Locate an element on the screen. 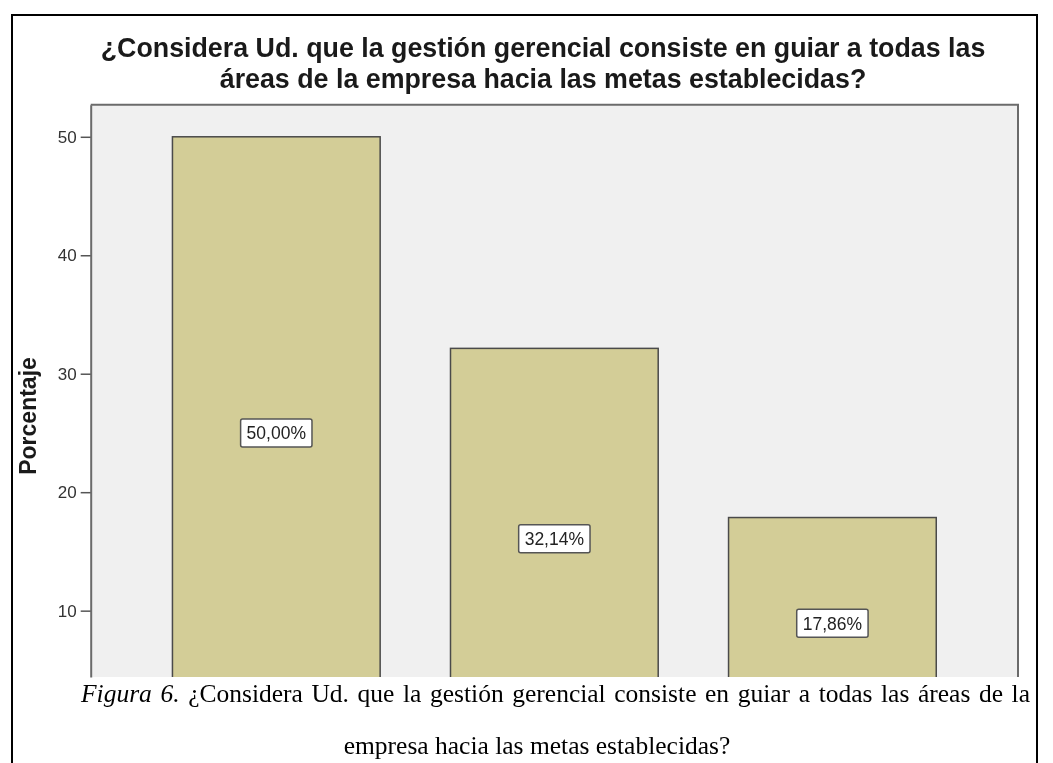 This screenshot has height=763, width=1053. data-label: 17,86% is located at coordinates (832, 623).